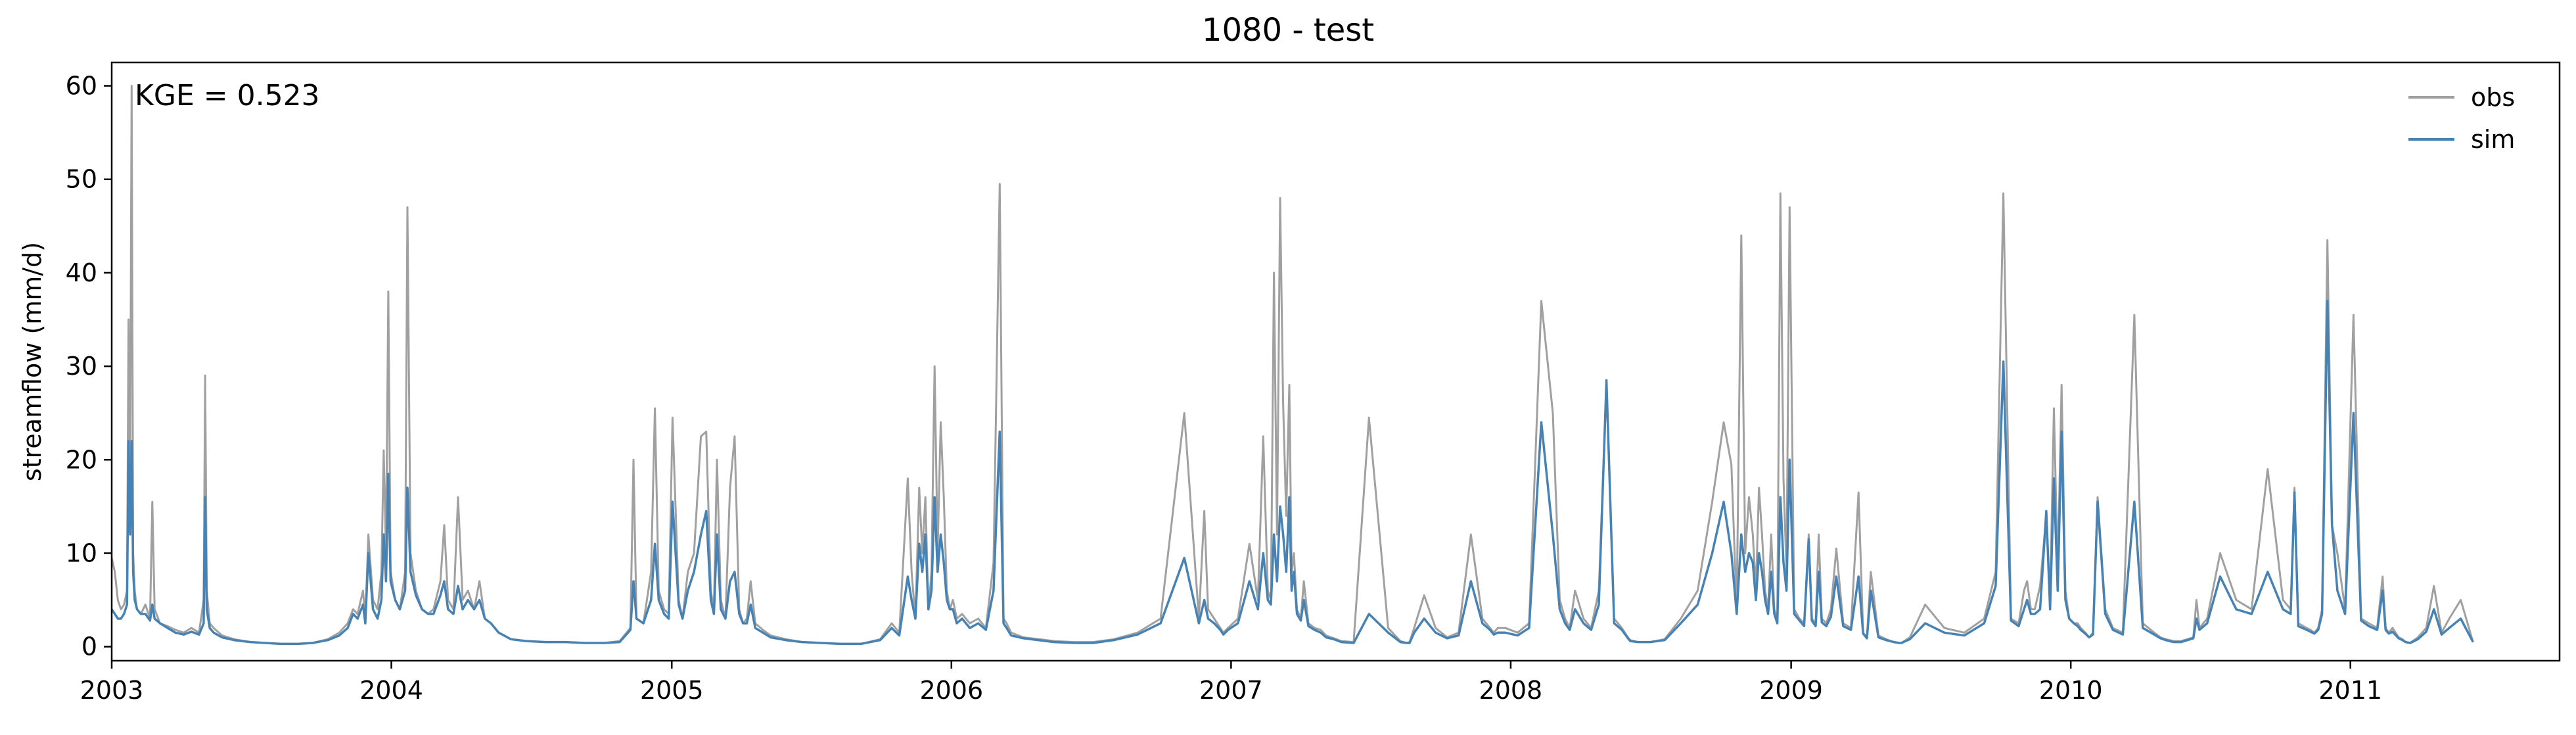 The image size is (2576, 735). What do you see at coordinates (82, 272) in the screenshot?
I see `y-tick-label: 40` at bounding box center [82, 272].